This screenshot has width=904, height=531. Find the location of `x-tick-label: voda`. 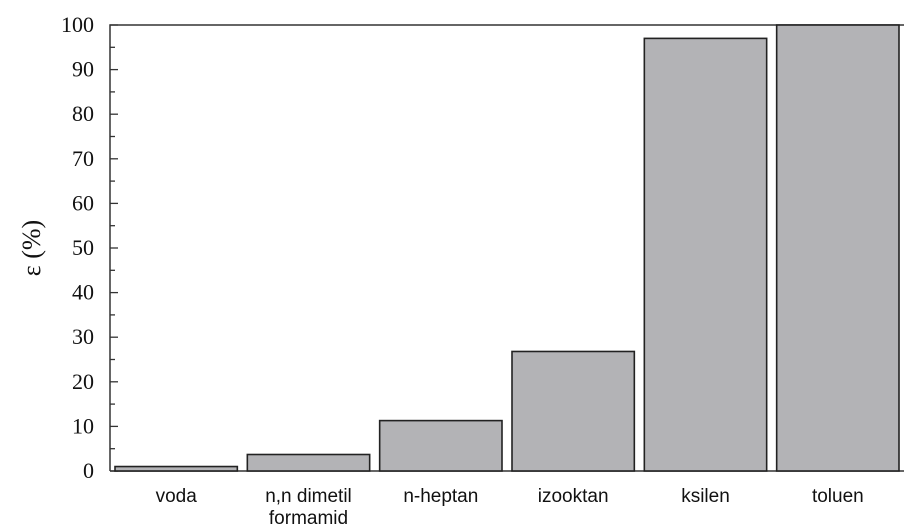

x-tick-label: voda is located at coordinates (177, 496).